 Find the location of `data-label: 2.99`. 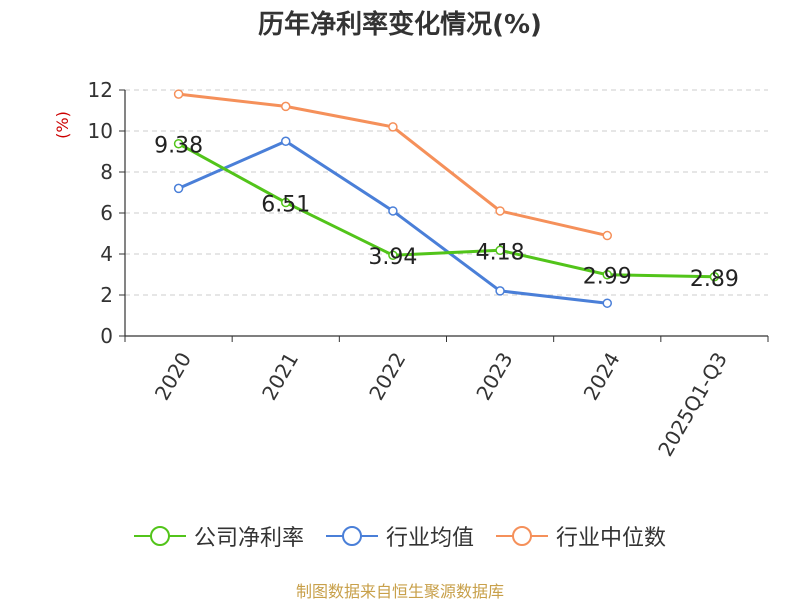

data-label: 2.99 is located at coordinates (607, 277).